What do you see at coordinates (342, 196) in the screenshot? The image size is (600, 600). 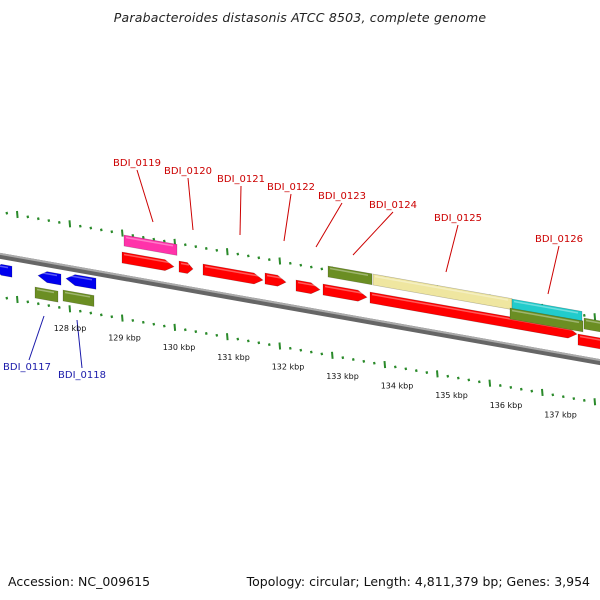 I see `gene-label: BDI_0123` at bounding box center [342, 196].